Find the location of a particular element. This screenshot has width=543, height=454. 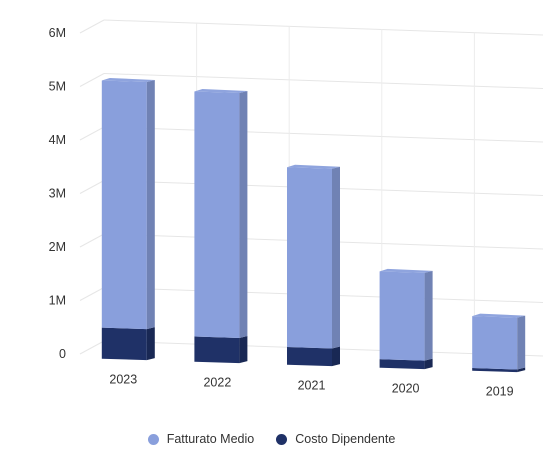

y-tick-label: 5M is located at coordinates (57, 87).